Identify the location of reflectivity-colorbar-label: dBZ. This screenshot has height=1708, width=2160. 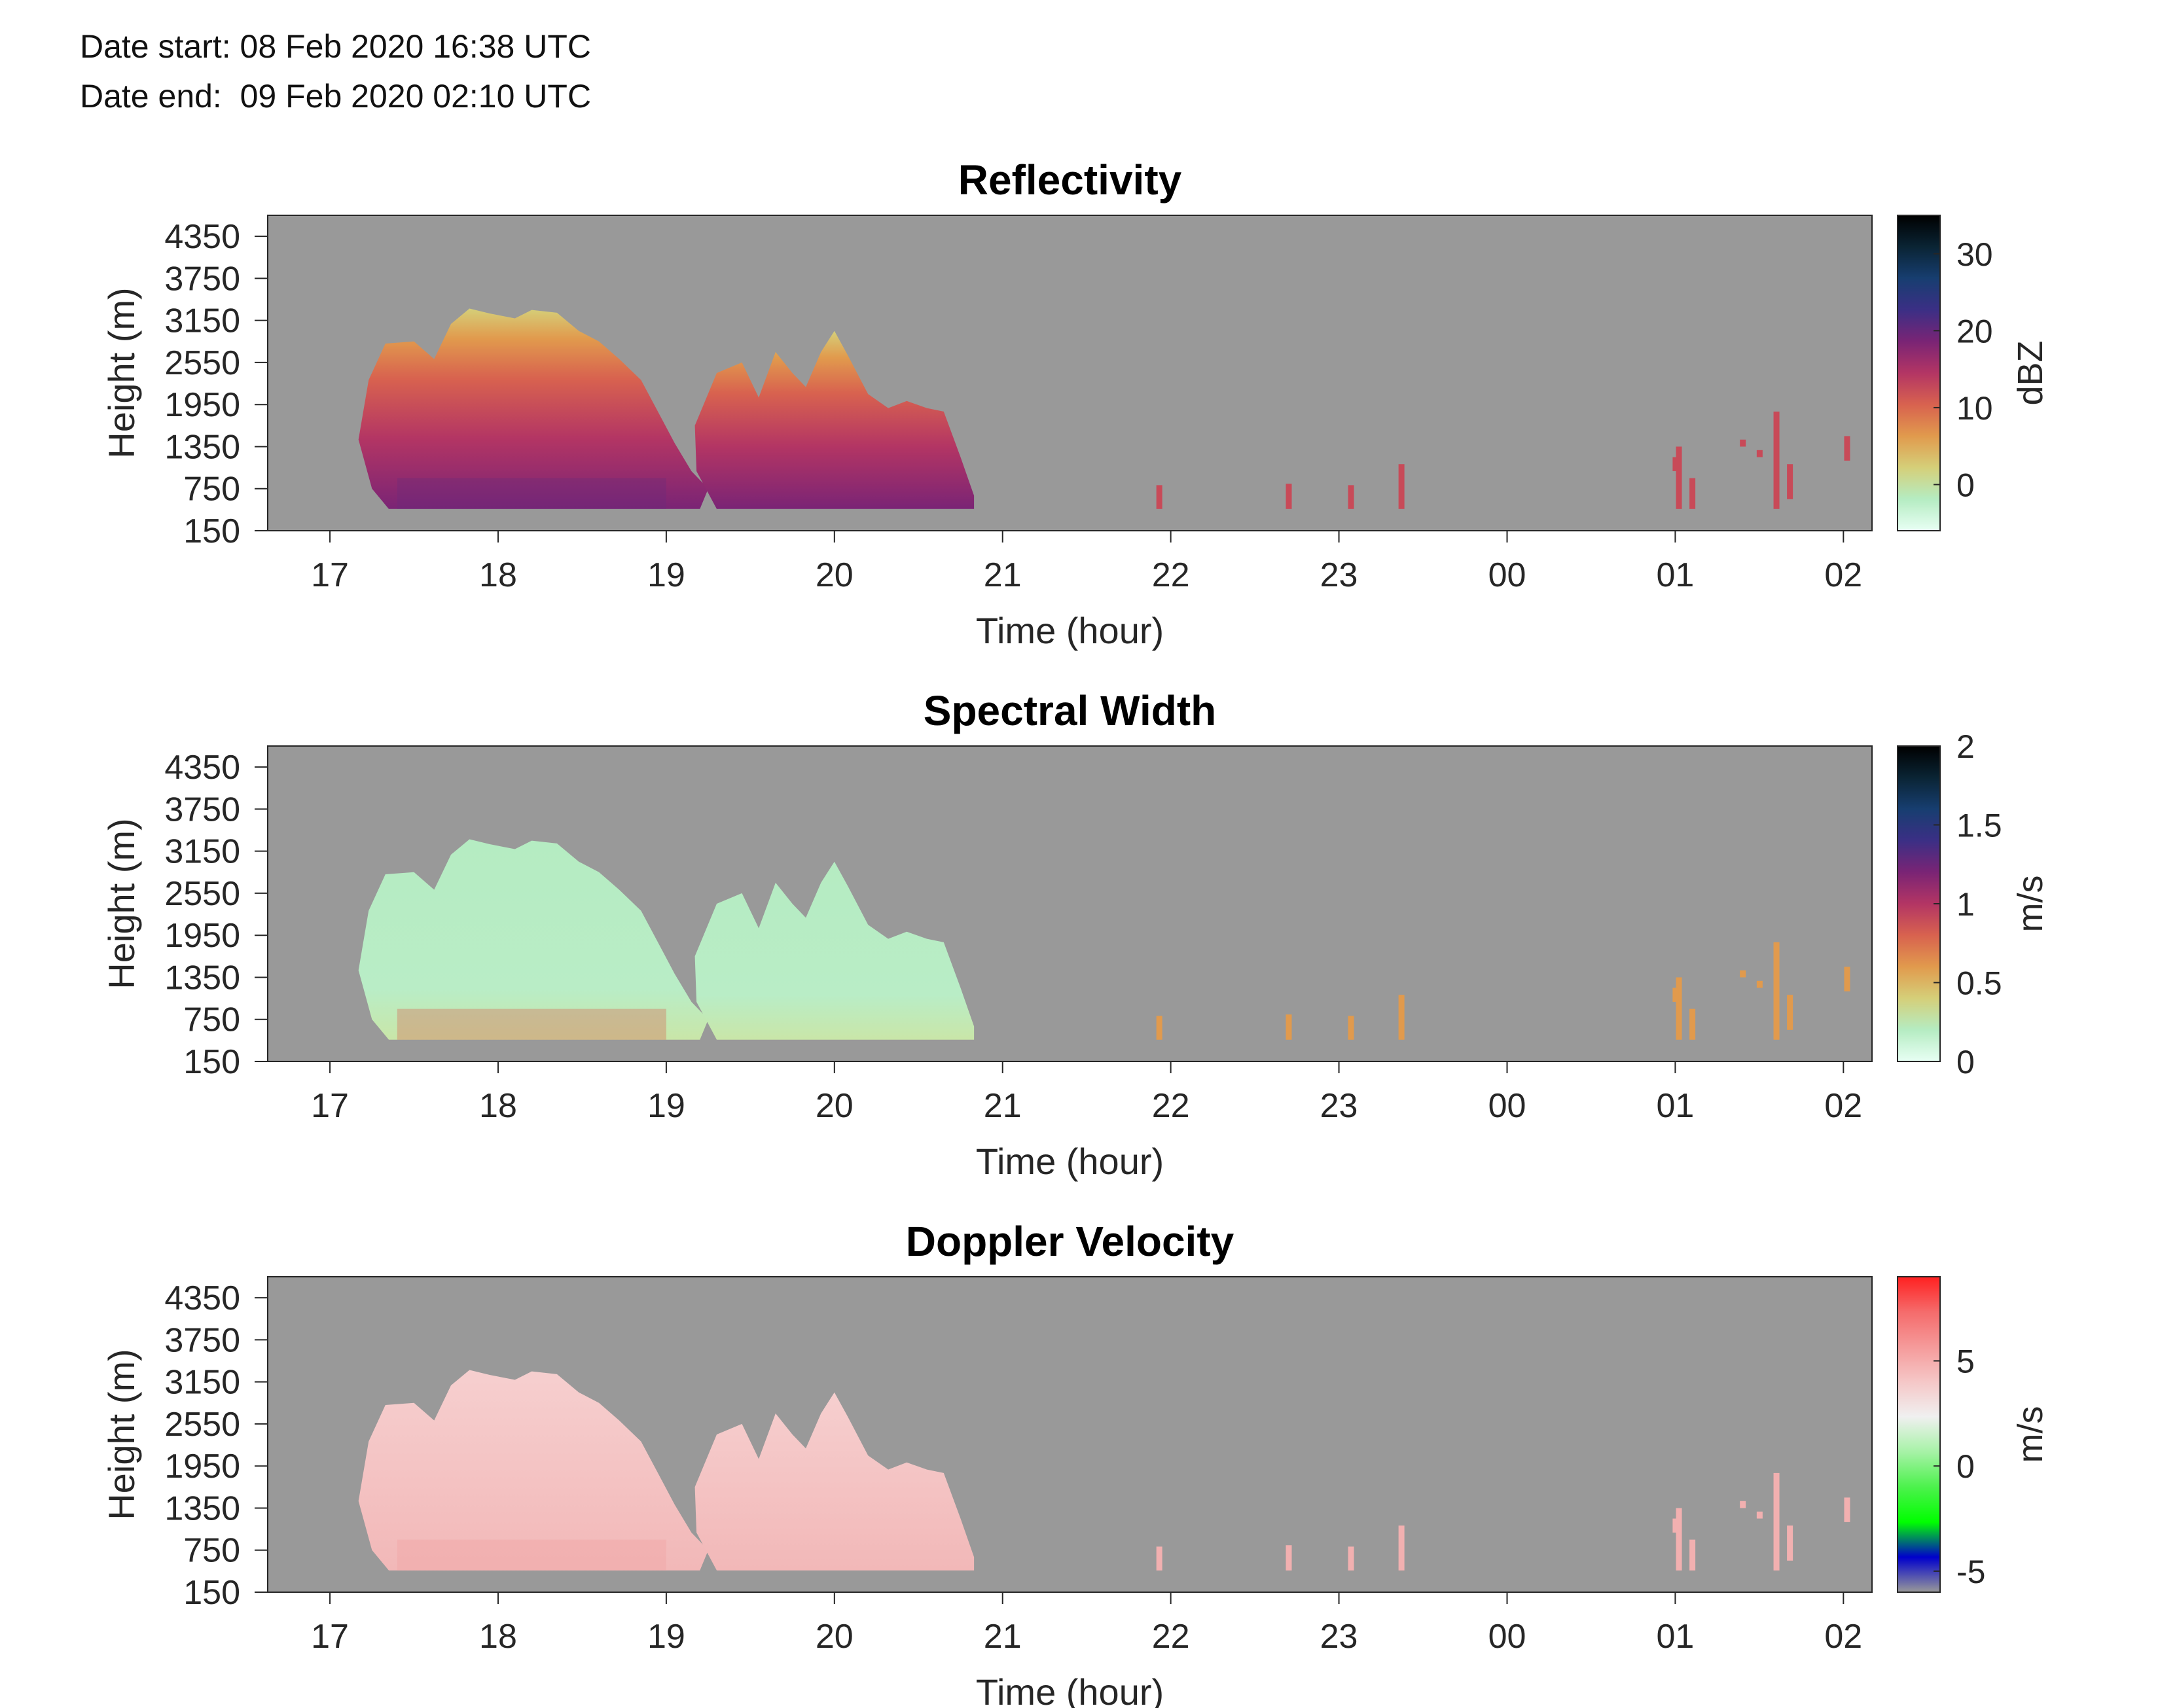
(2030, 373).